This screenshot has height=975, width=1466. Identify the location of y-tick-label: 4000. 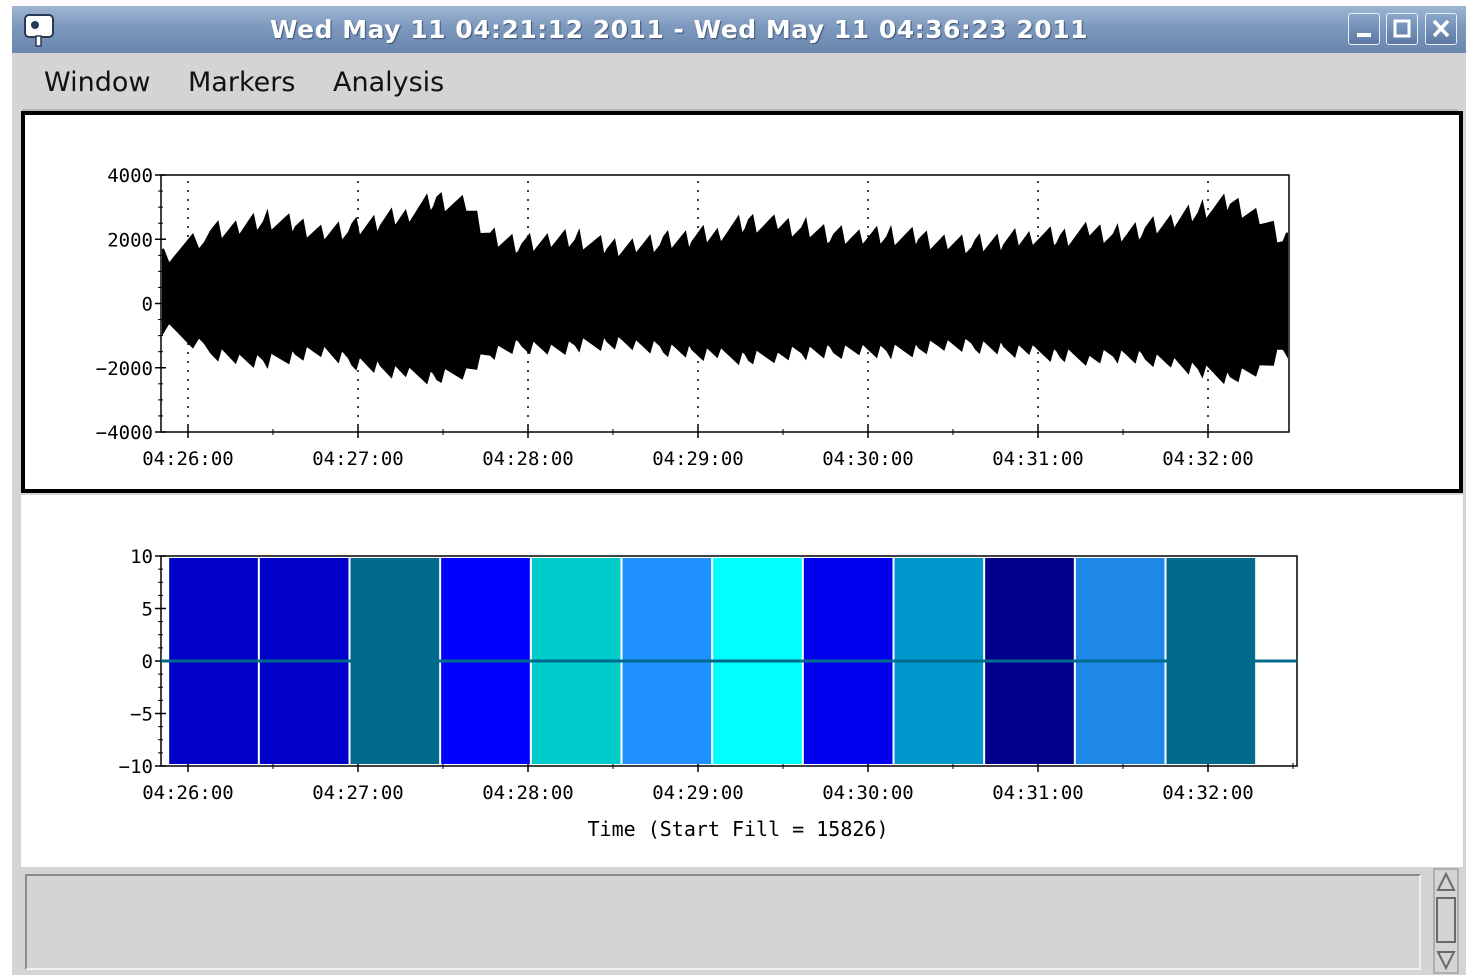
(130, 176).